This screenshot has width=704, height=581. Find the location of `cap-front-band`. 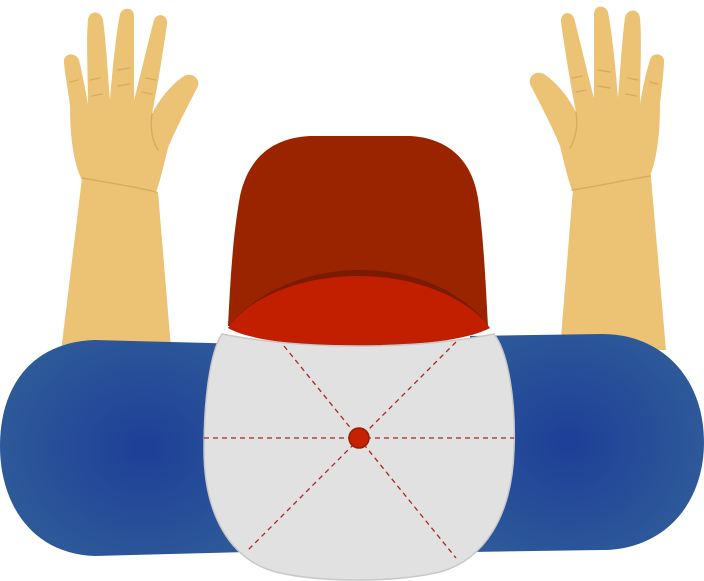

cap-front-band is located at coordinates (359, 311).